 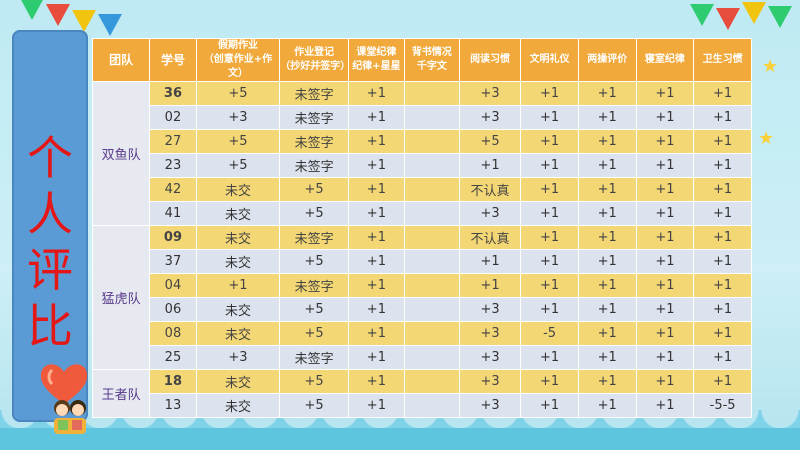 What do you see at coordinates (121, 153) in the screenshot?
I see `team-name: 双鱼队` at bounding box center [121, 153].